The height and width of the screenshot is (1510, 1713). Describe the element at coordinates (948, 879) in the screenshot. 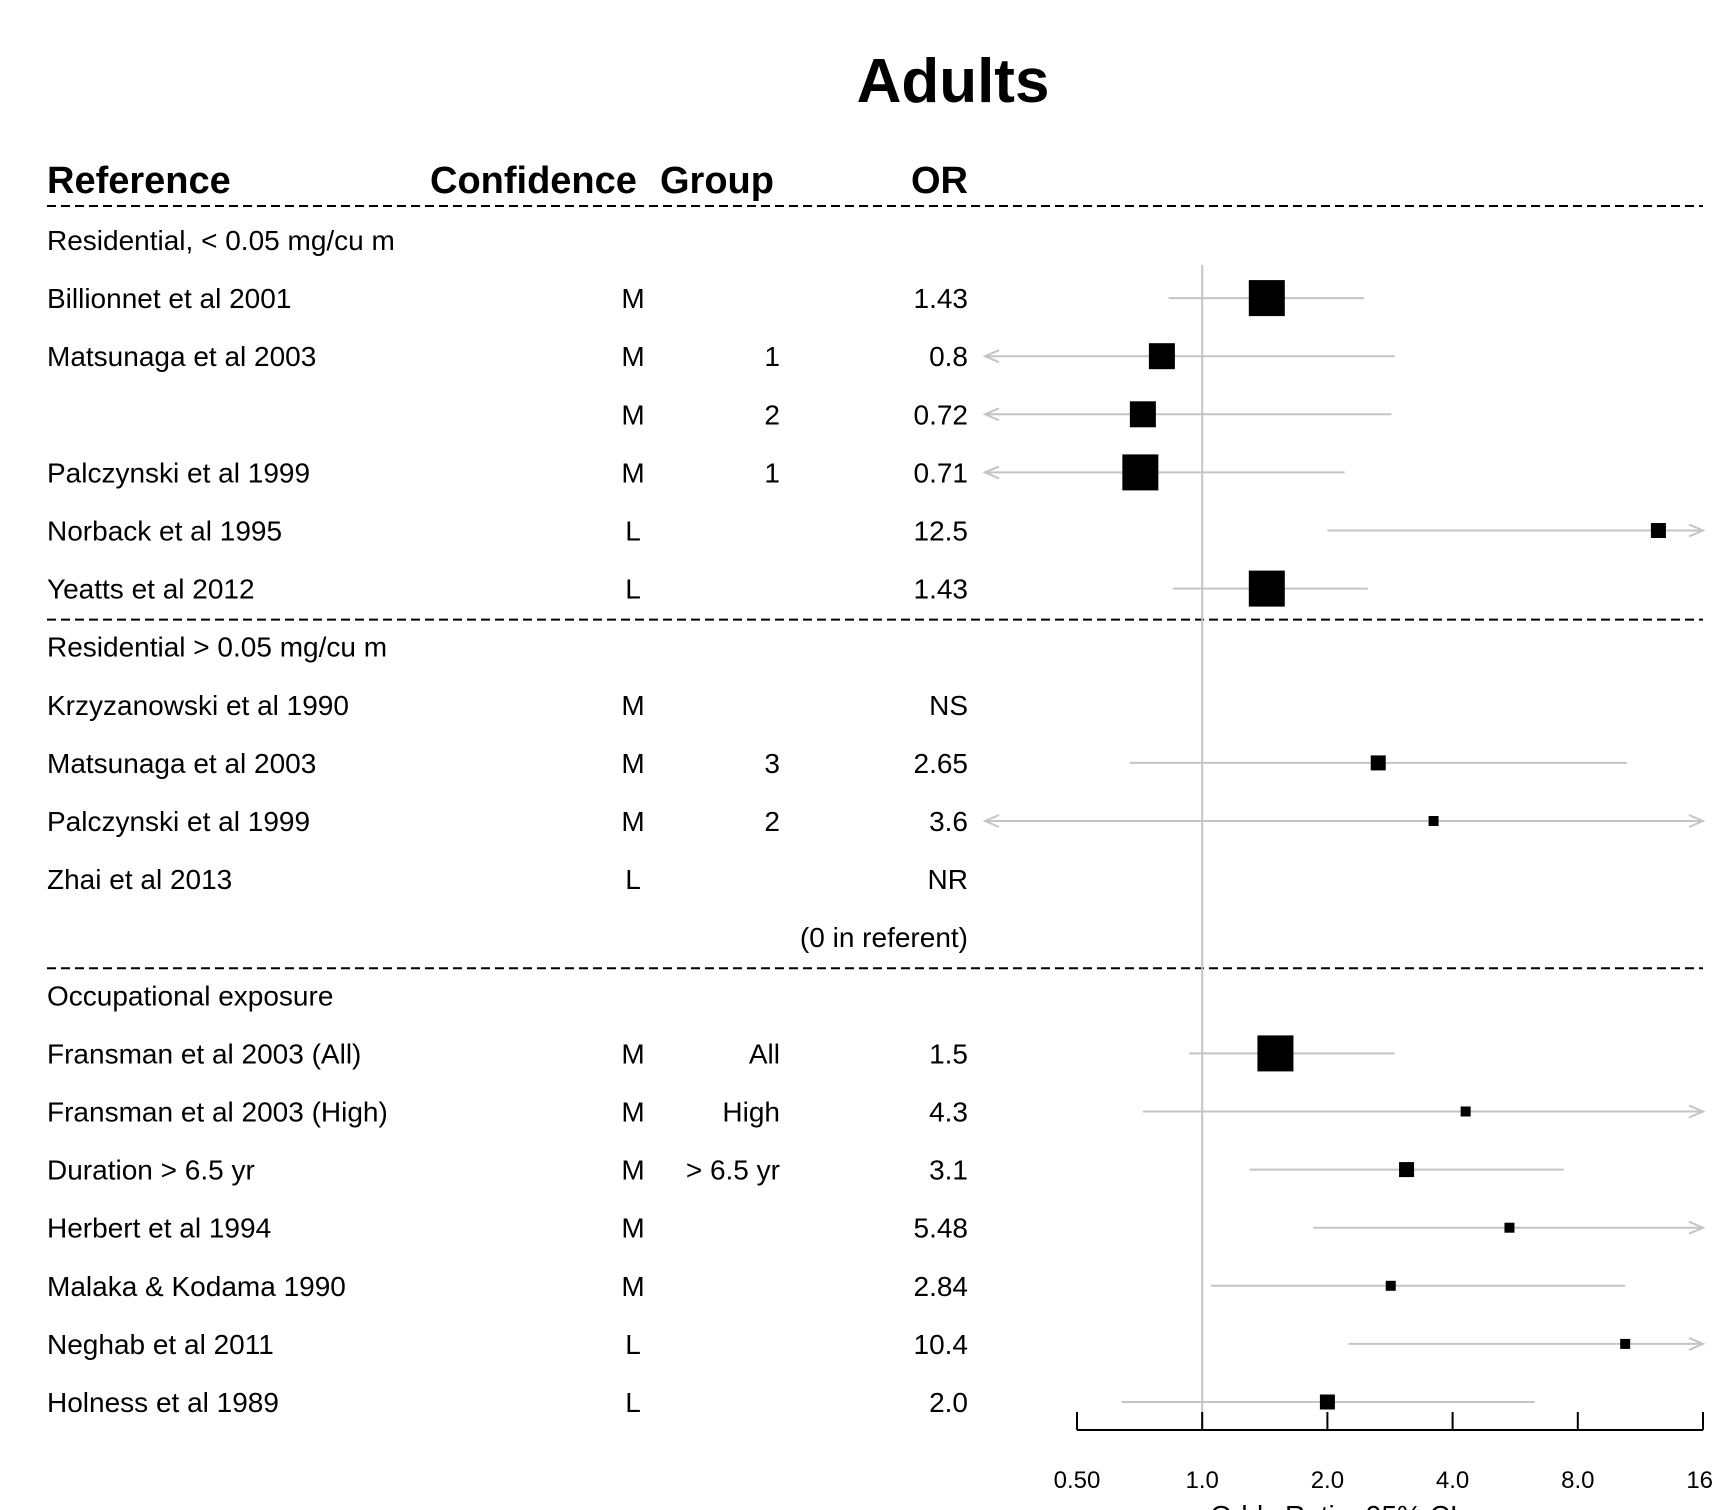

I see `or-cell: NR` at that location.